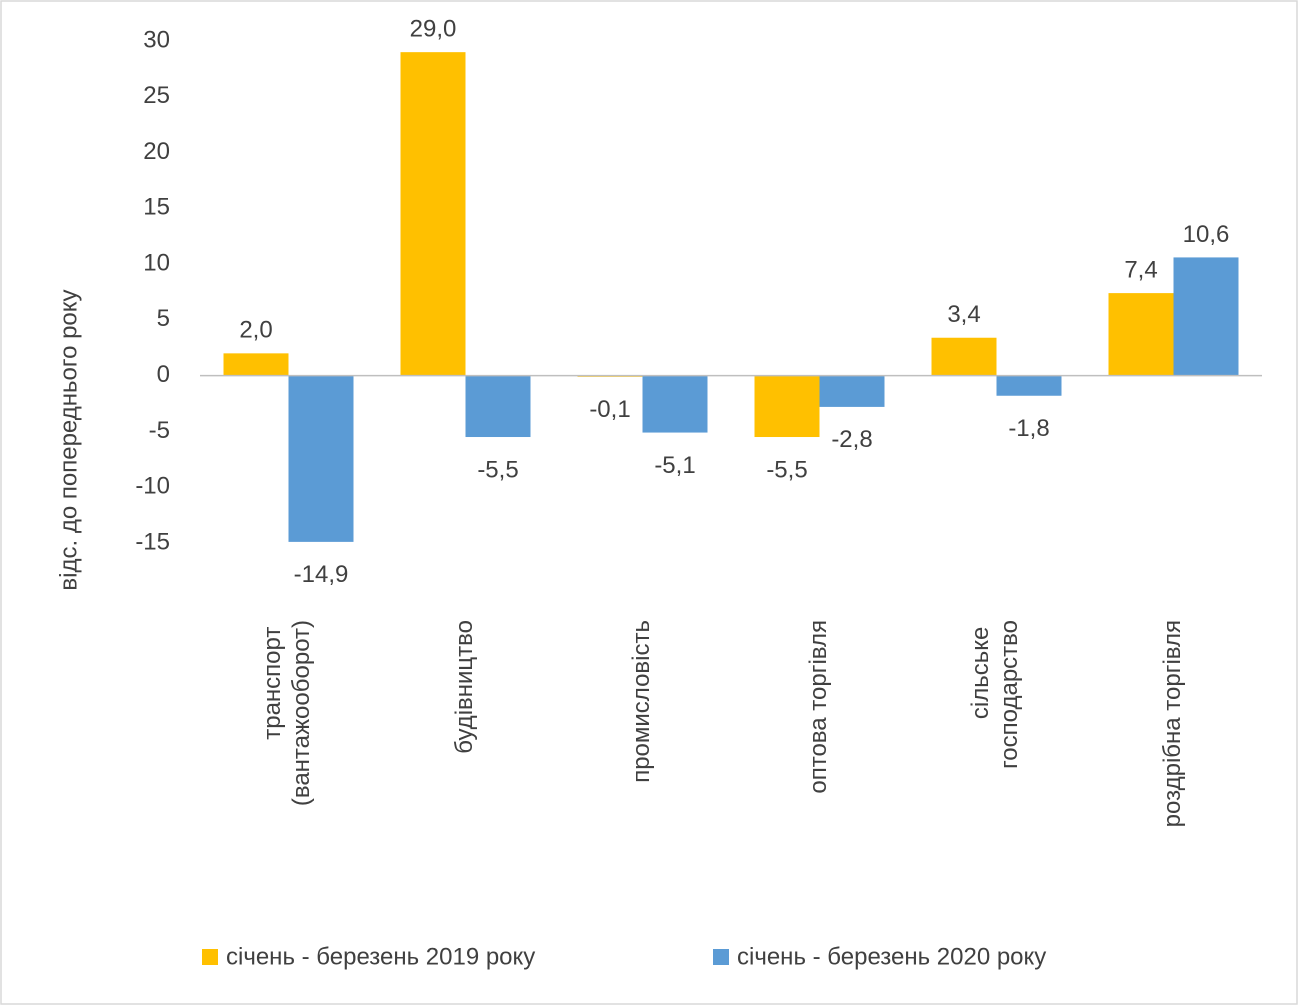 The width and height of the screenshot is (1298, 1005). Describe the element at coordinates (963, 314) in the screenshot. I see `data-label: 3,4` at that location.